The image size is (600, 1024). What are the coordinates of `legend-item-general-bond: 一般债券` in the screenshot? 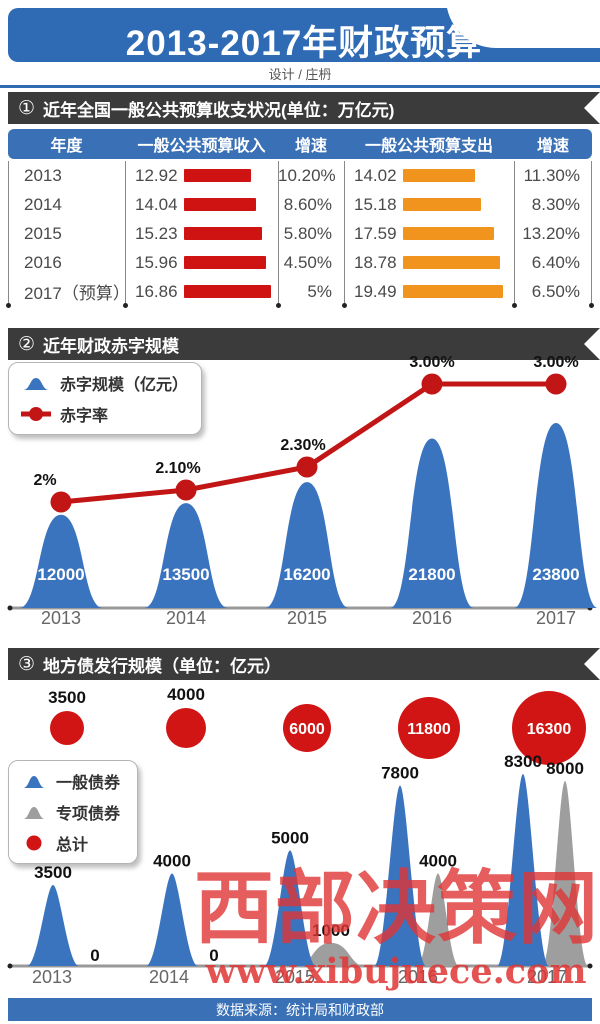 It's located at (73, 781).